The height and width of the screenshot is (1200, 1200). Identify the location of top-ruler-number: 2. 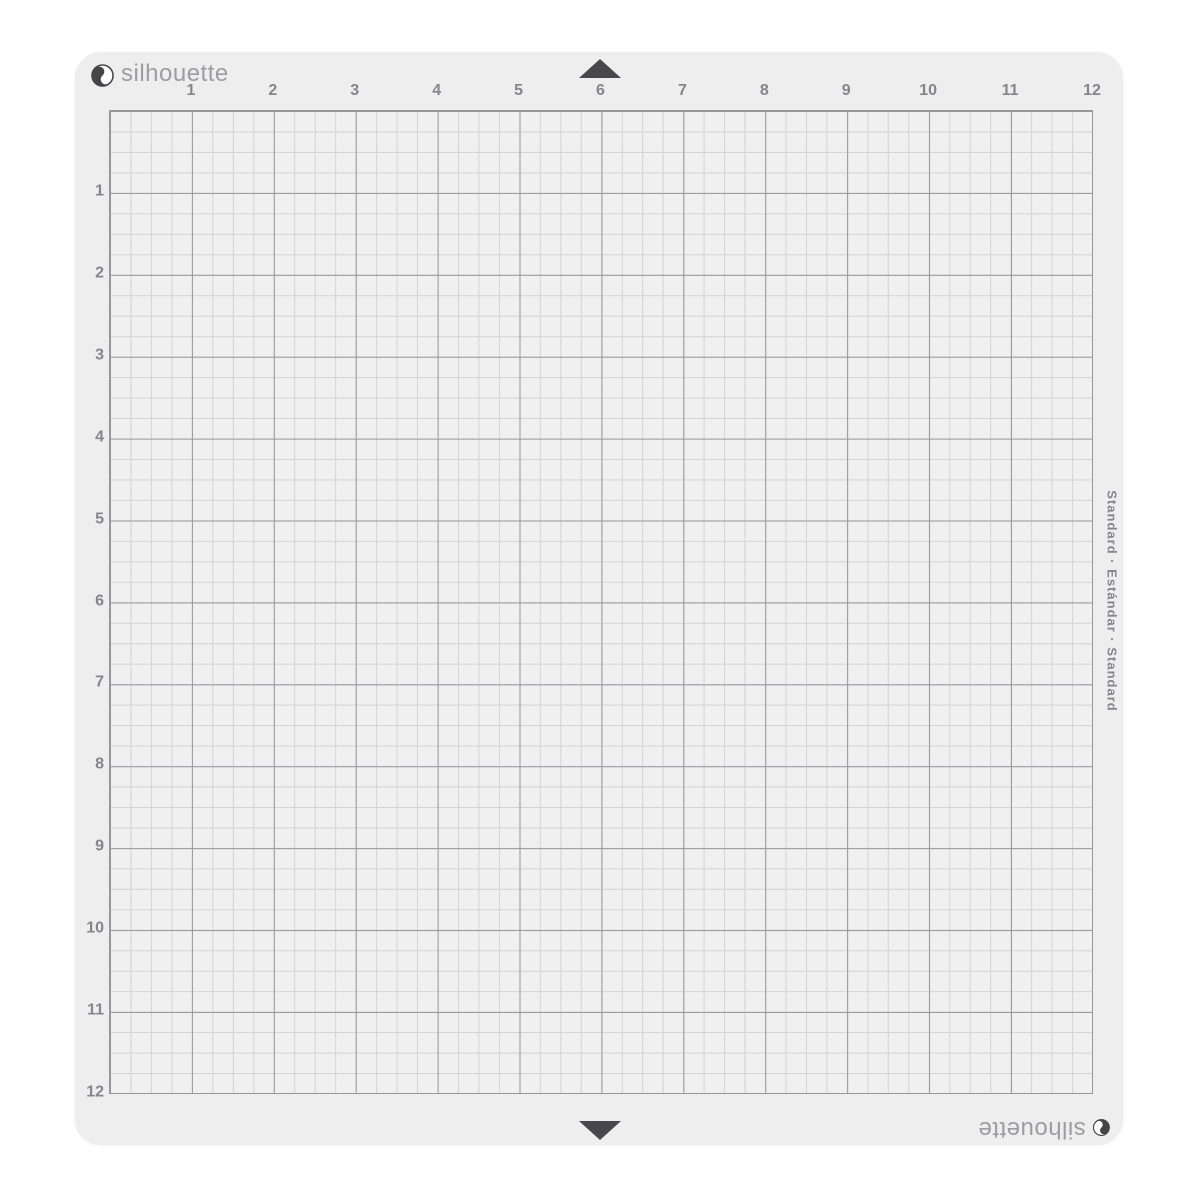
(273, 90).